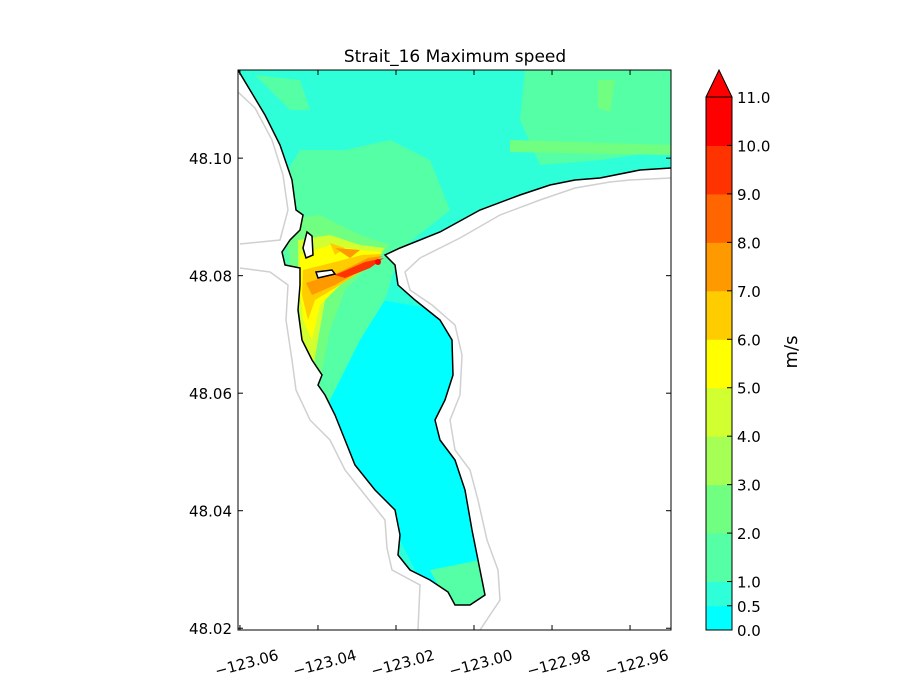 Image resolution: width=900 pixels, height=700 pixels. I want to click on y-tick-label: 48.06, so click(210, 394).